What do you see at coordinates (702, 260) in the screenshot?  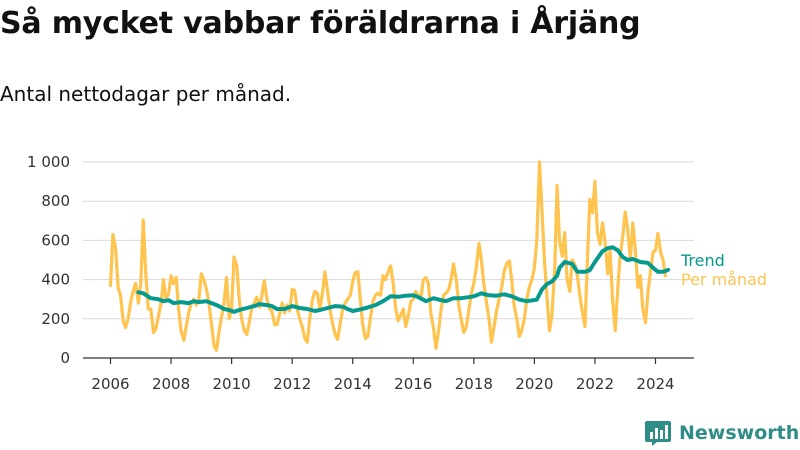 I see `series-label-trend: Trend` at bounding box center [702, 260].